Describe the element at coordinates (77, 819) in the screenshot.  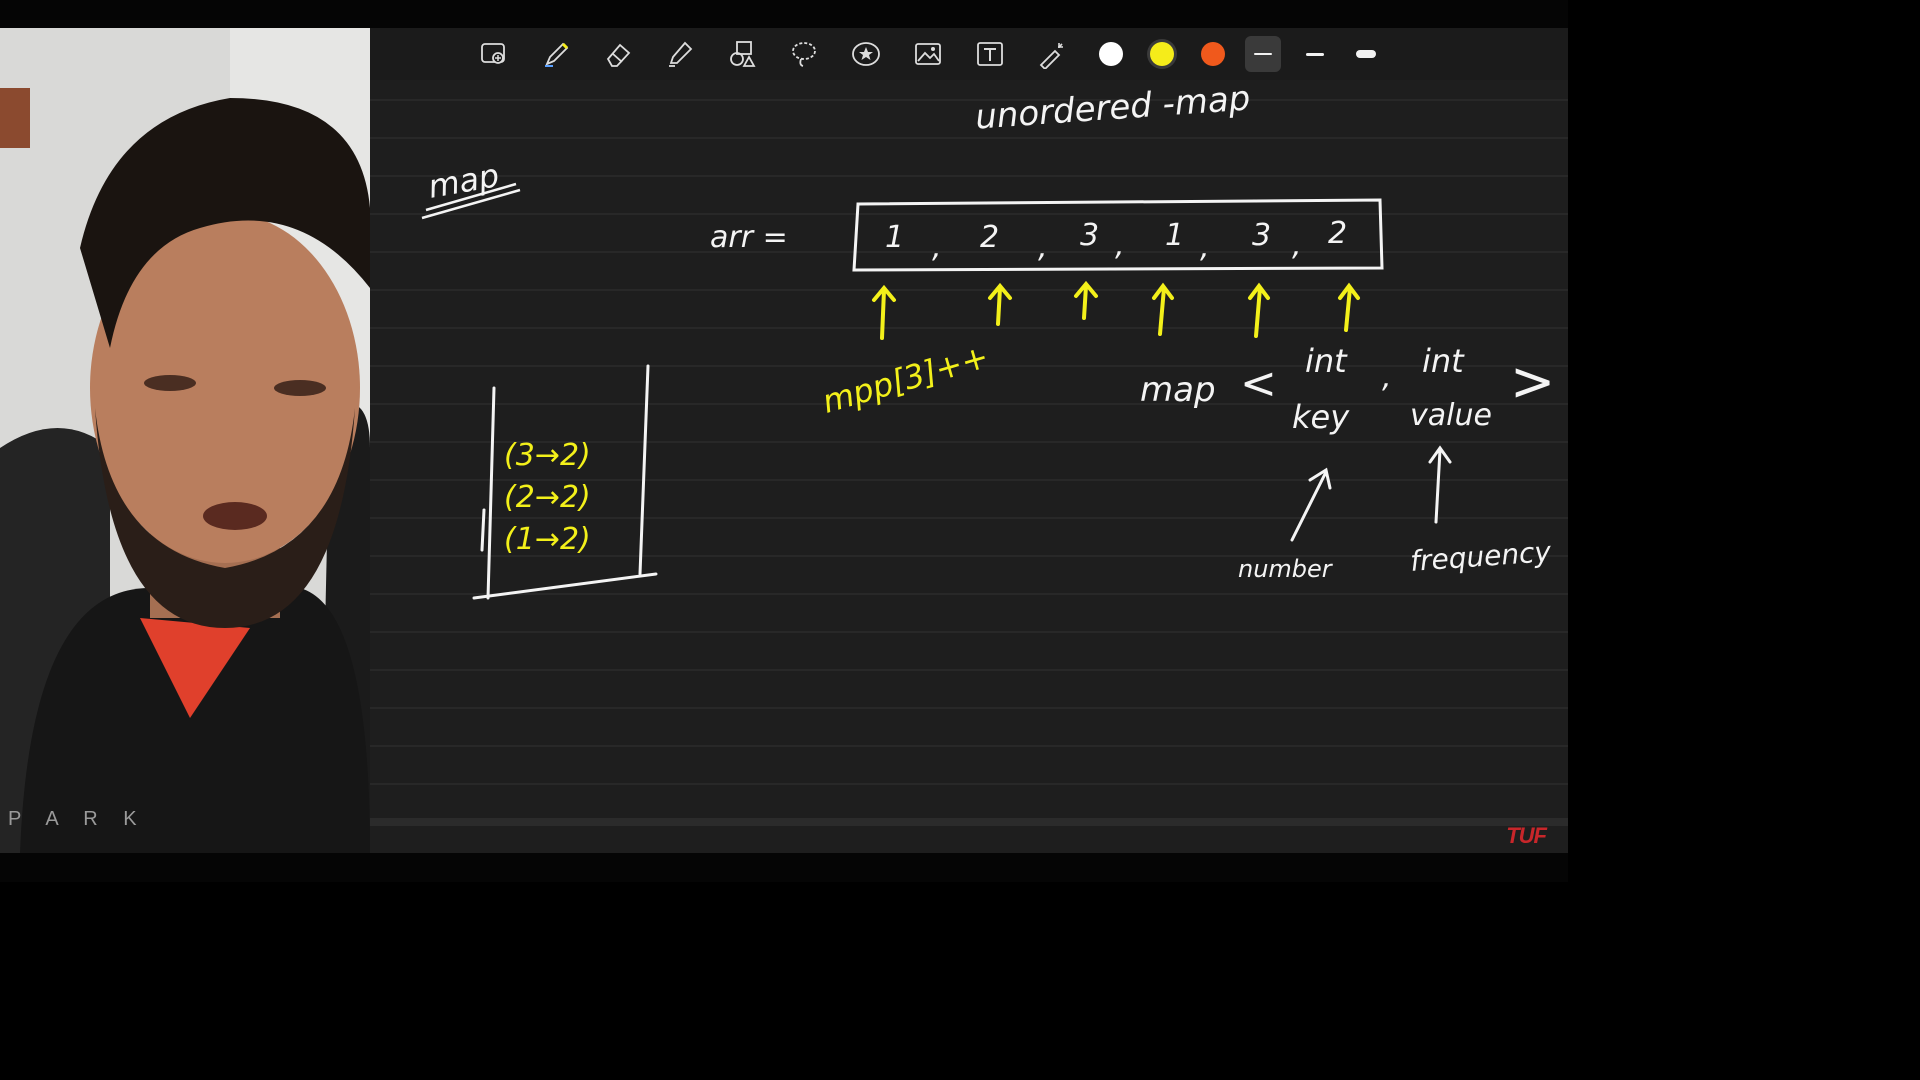
I see `wall-text: P A R K` at that location.